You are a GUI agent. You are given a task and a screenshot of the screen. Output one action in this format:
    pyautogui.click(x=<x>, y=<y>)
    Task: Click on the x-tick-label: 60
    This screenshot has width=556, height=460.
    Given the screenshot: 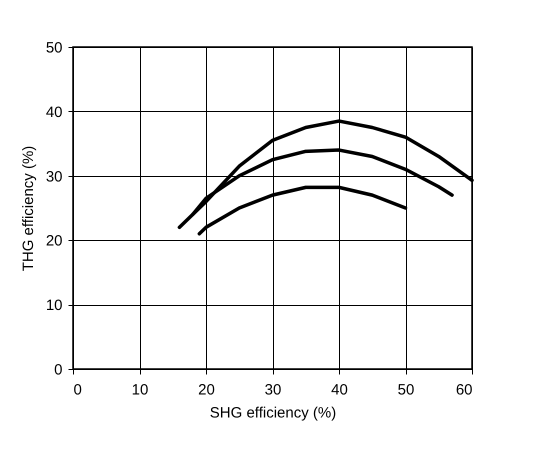 What is the action you would take?
    pyautogui.click(x=464, y=390)
    